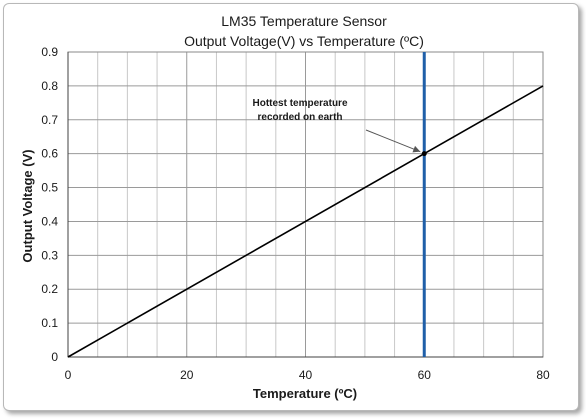  What do you see at coordinates (543, 375) in the screenshot?
I see `x-tick-label-4: 80` at bounding box center [543, 375].